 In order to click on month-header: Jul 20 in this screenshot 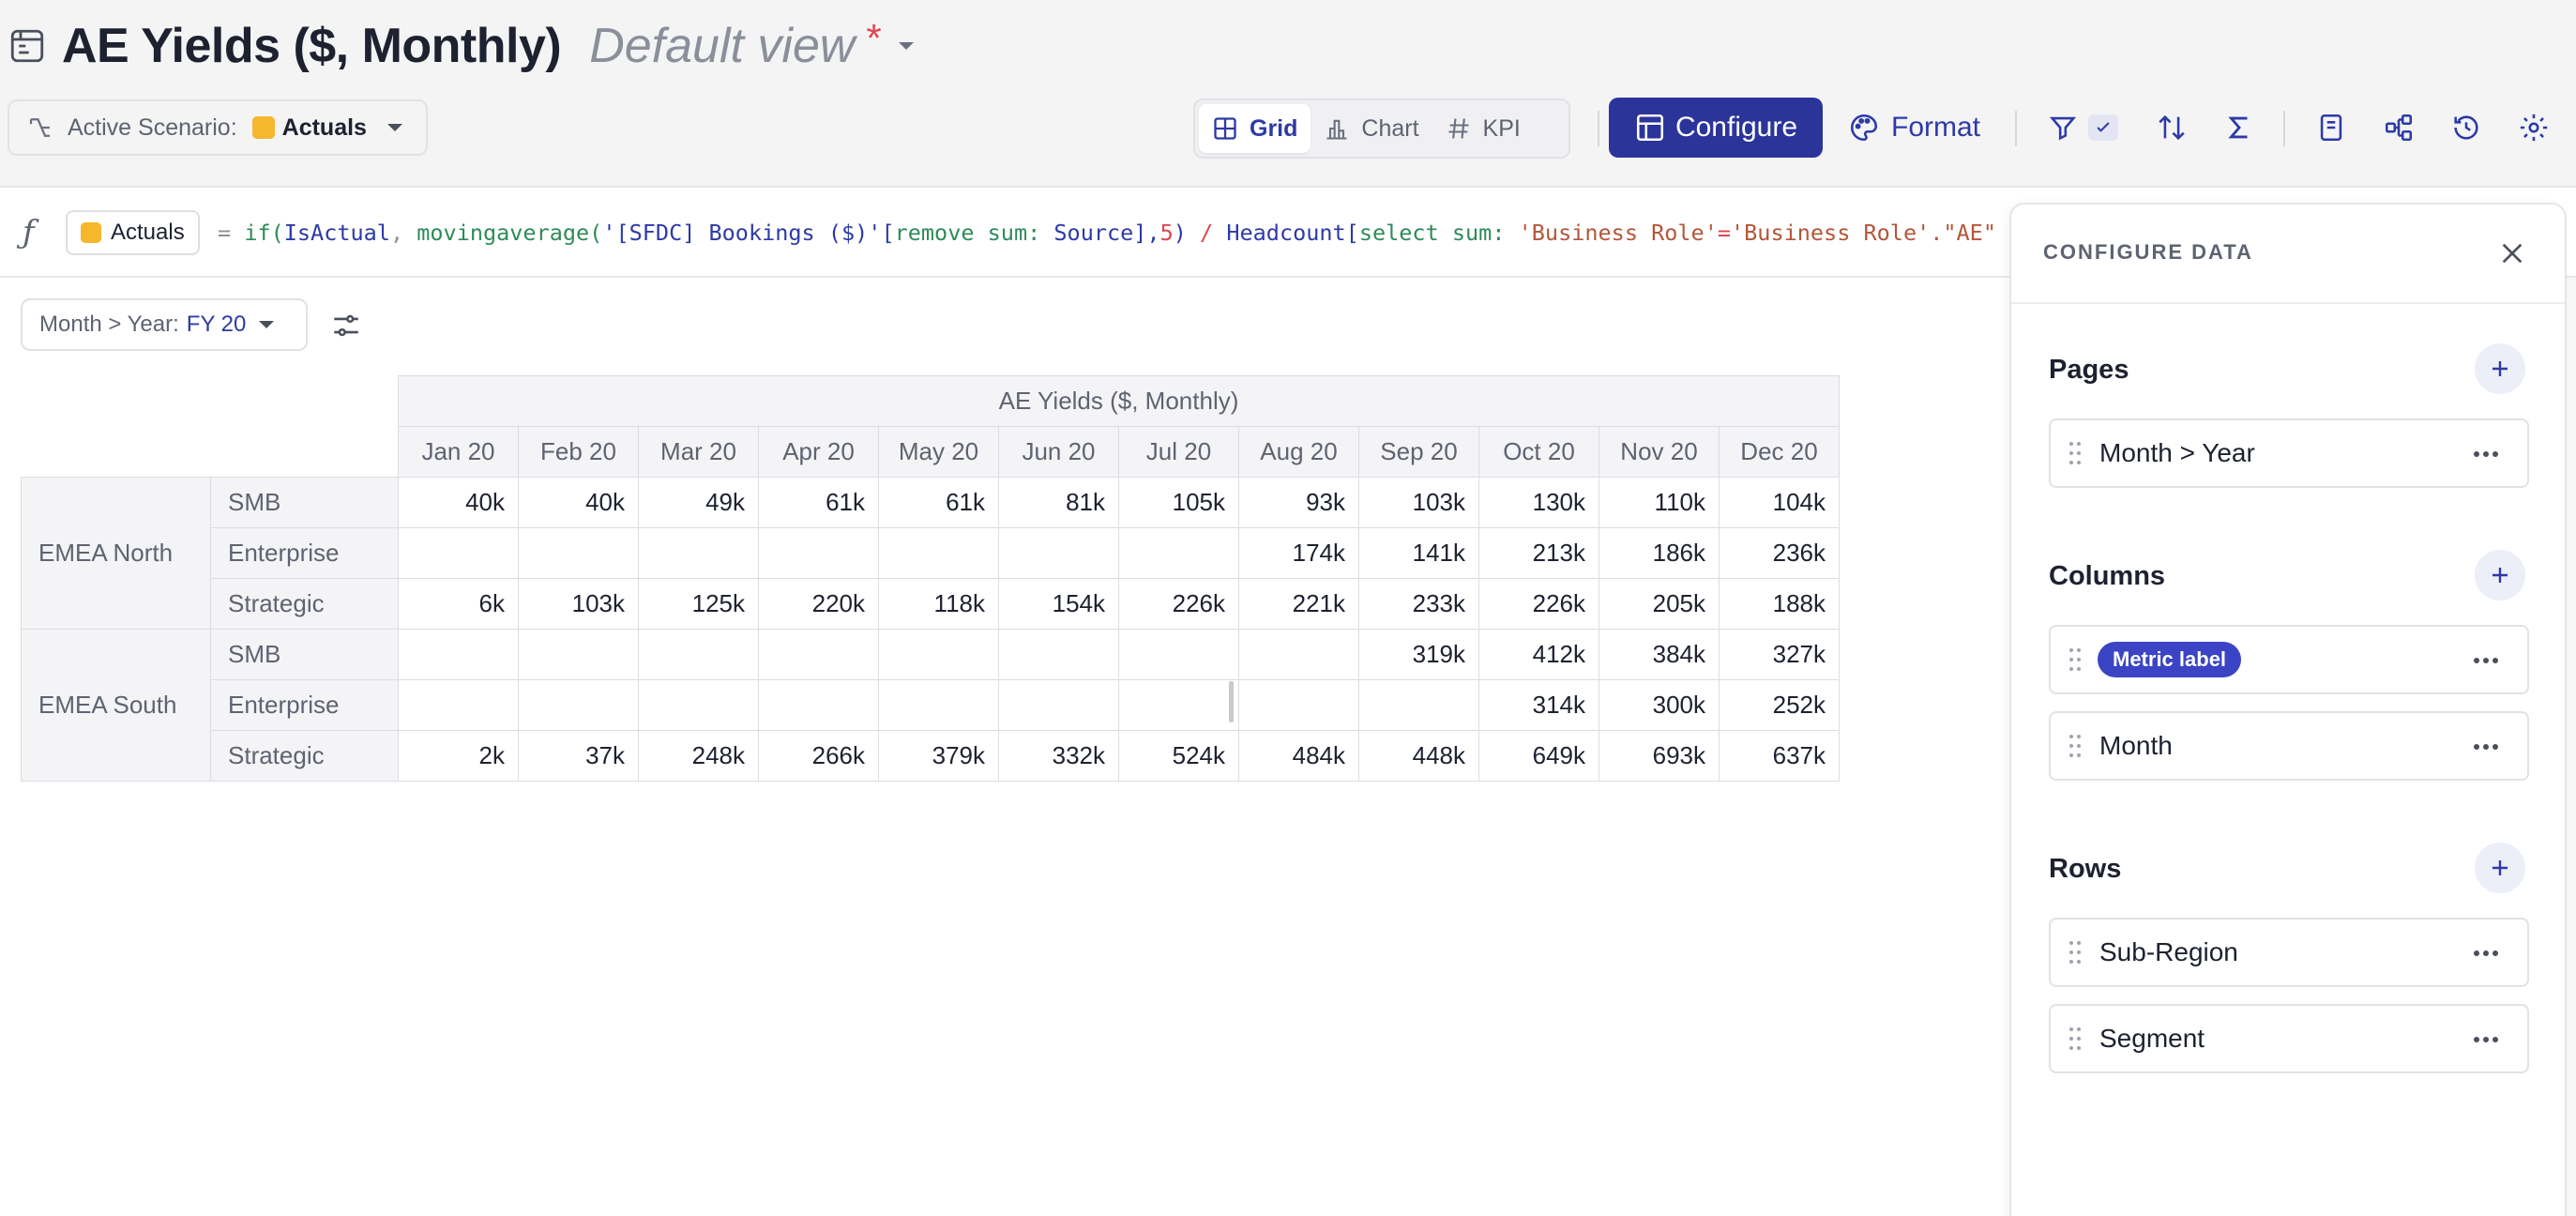, I will do `click(1178, 452)`.